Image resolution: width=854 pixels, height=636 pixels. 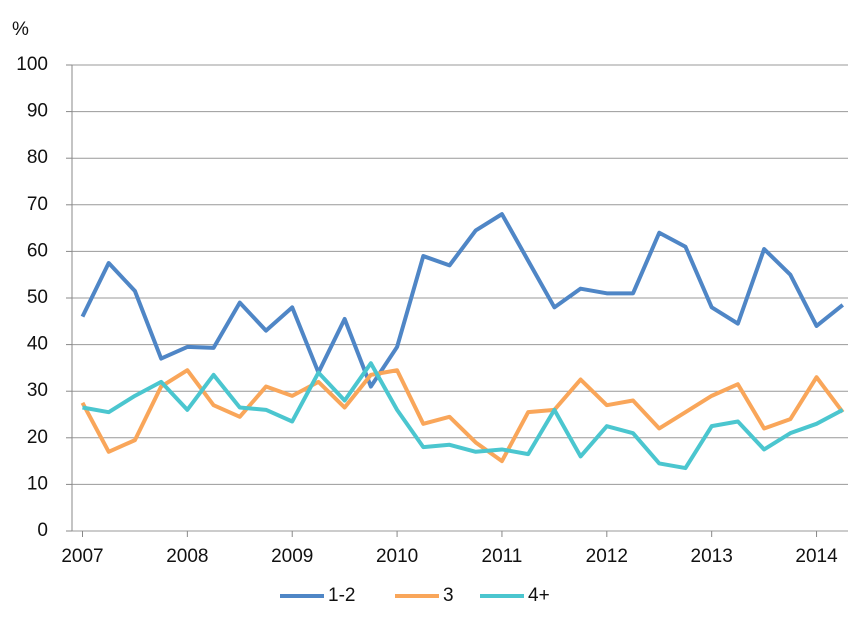 I want to click on legend-label: 4+, so click(x=539, y=595).